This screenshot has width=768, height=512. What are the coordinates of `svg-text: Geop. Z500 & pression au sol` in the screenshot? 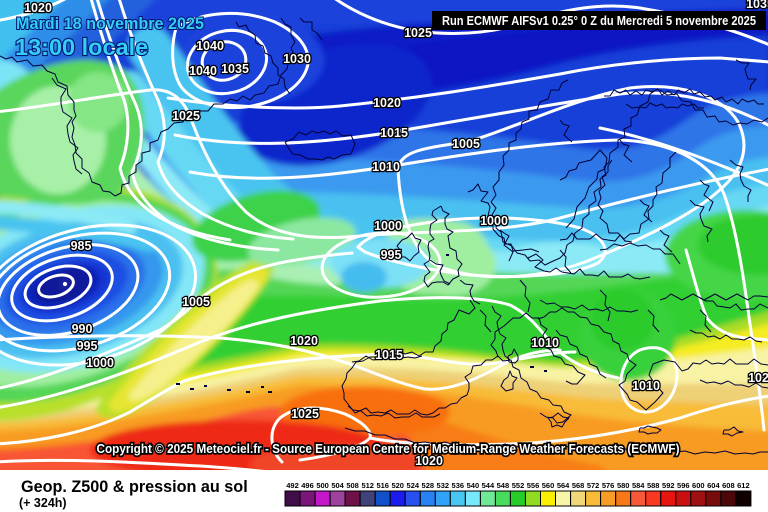 It's located at (134, 487).